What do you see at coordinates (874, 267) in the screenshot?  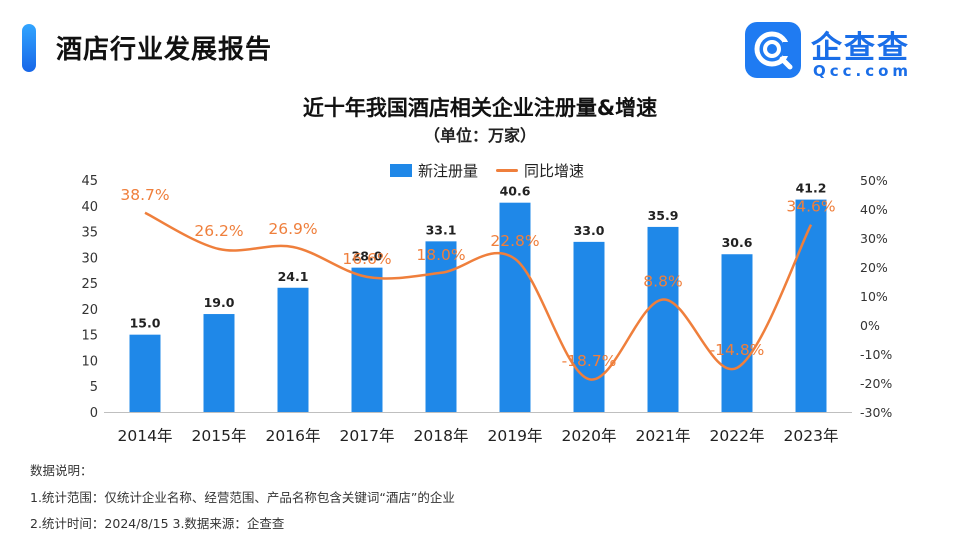 I see `y-right-tick-label: 20%` at bounding box center [874, 267].